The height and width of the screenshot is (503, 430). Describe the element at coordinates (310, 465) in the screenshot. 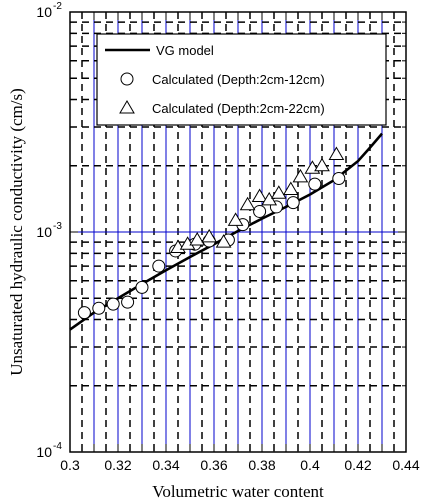

I see `x-tick-label: 0.4` at that location.